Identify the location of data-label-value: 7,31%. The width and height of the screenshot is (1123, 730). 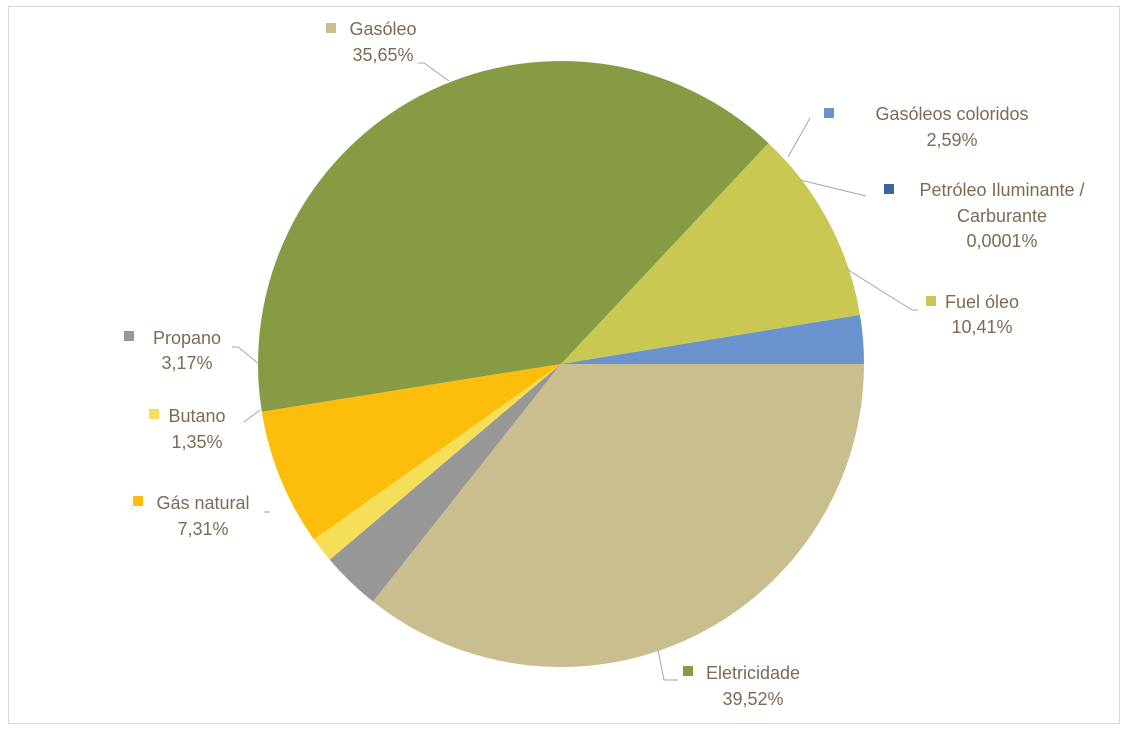
(202, 529).